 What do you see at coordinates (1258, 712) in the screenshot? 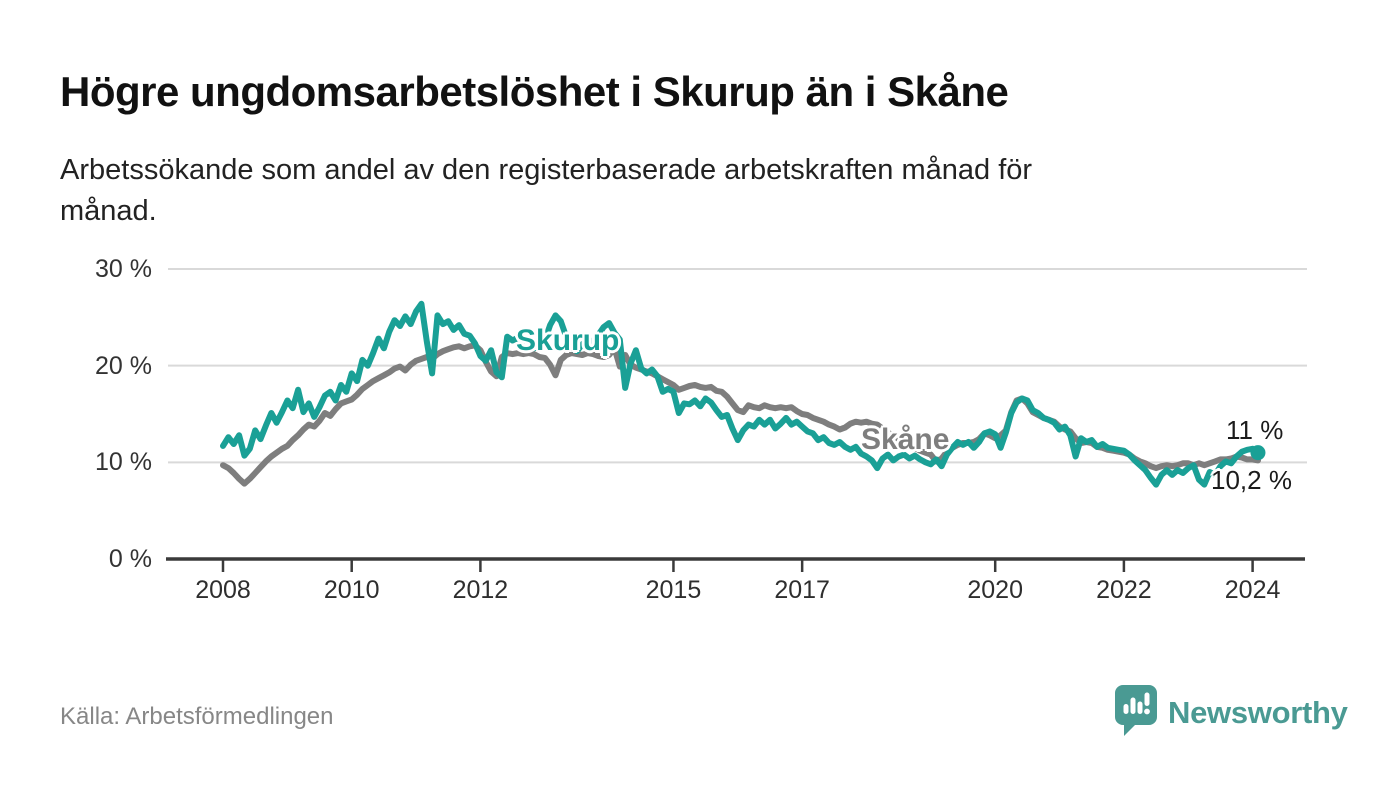
I see `brand-name: Newsworthy` at bounding box center [1258, 712].